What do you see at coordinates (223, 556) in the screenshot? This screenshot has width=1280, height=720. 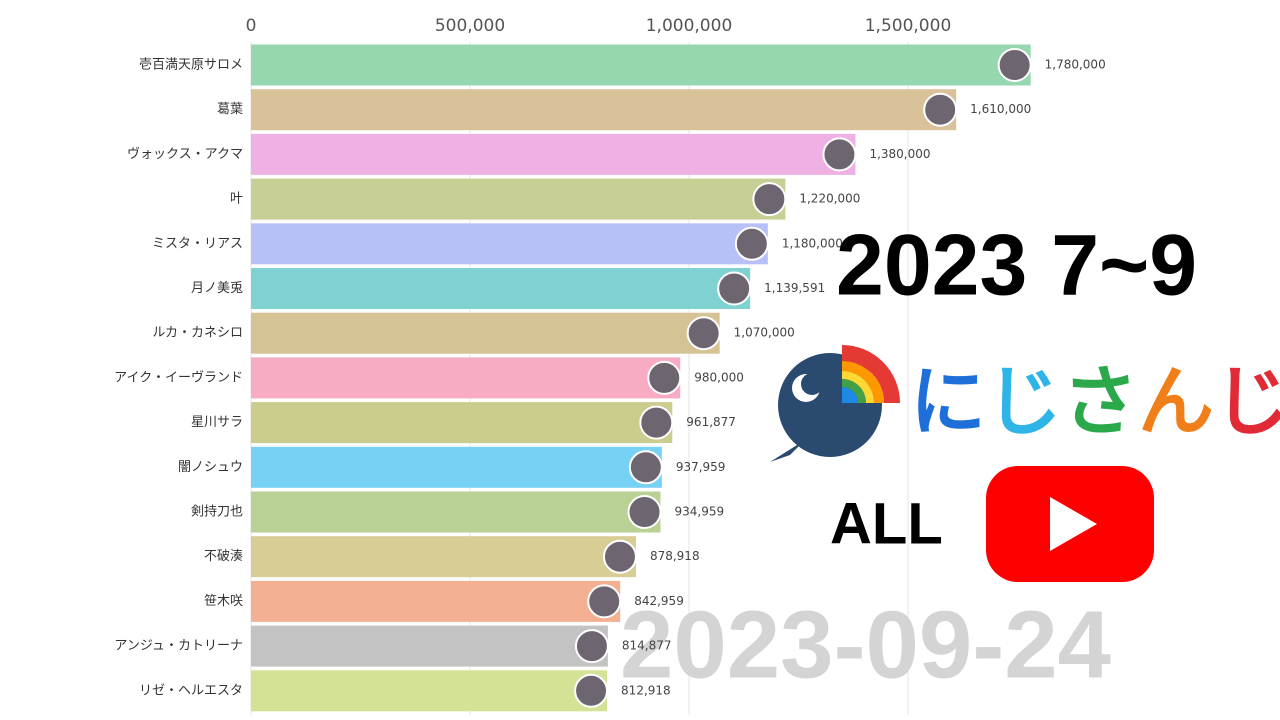 I see `category-label: 不破湊` at bounding box center [223, 556].